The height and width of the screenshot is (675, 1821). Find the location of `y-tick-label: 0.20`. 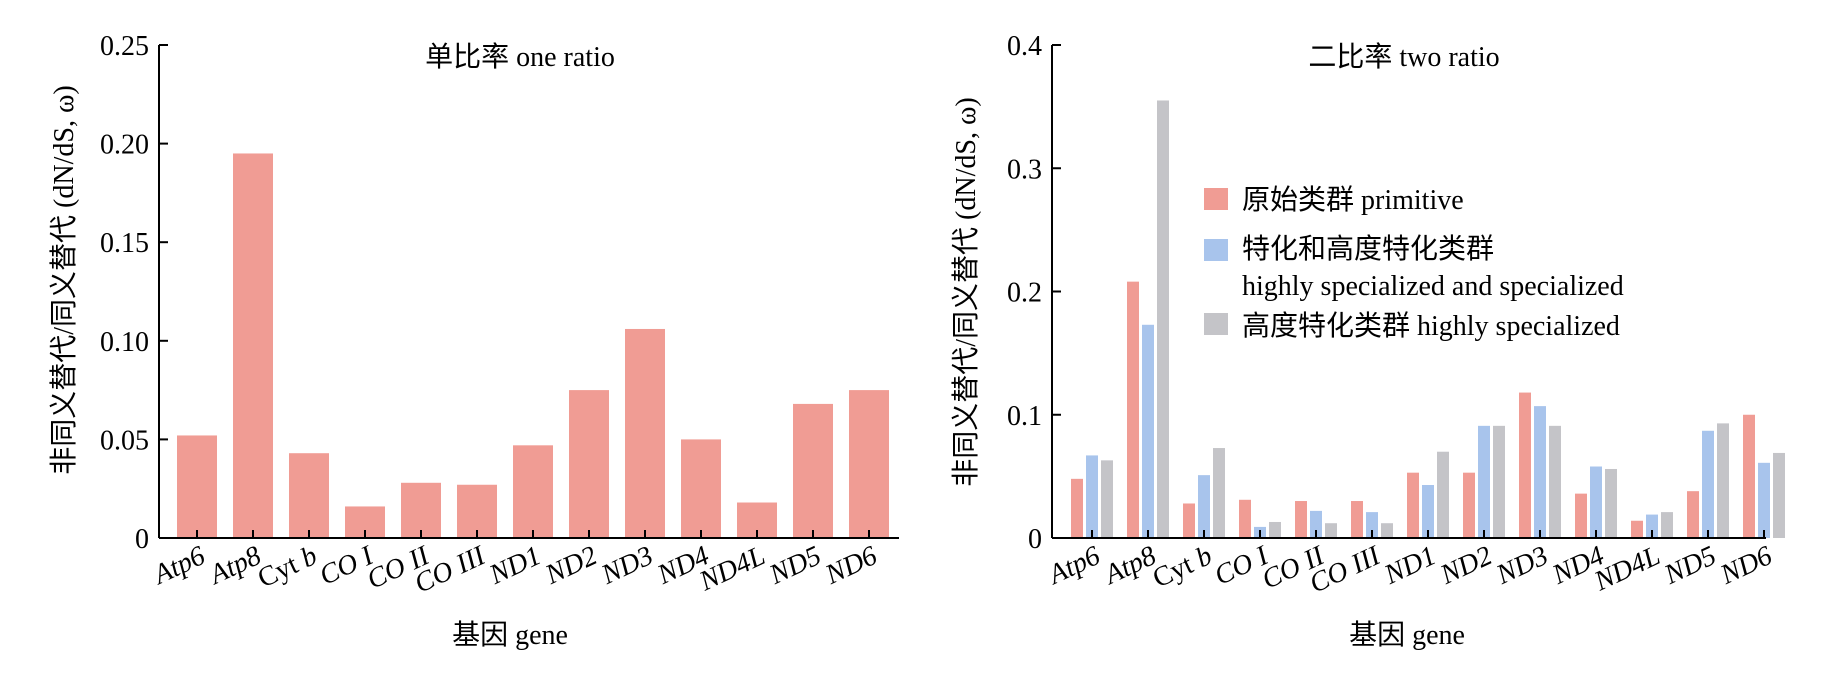

y-tick-label: 0.20 is located at coordinates (124, 145).